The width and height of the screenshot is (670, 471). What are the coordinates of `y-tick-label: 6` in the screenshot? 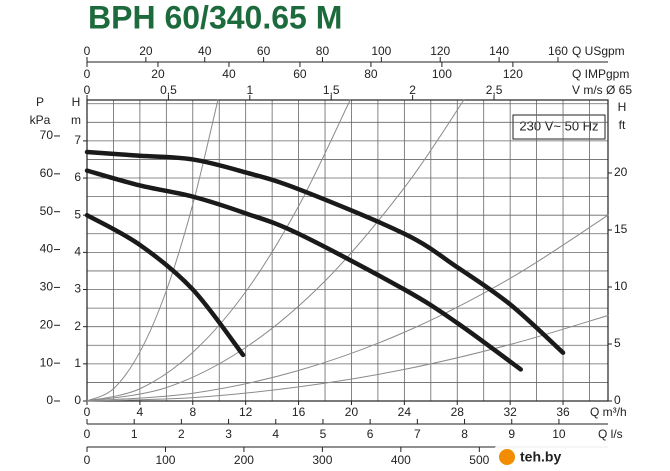 It's located at (77, 177).